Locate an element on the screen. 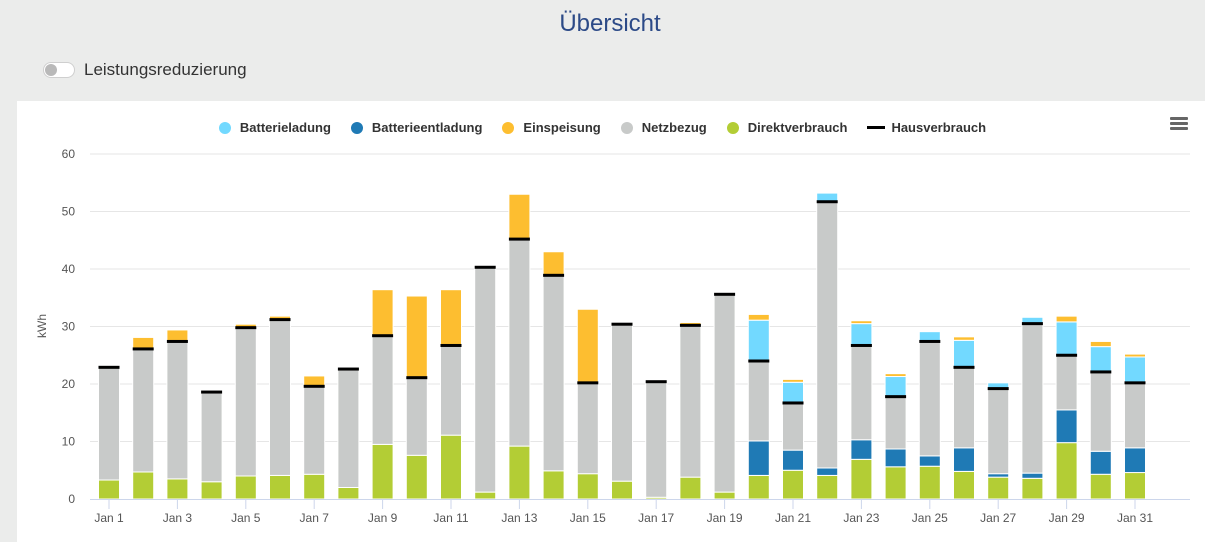  leistungsreduzierung-toggle is located at coordinates (59, 70).